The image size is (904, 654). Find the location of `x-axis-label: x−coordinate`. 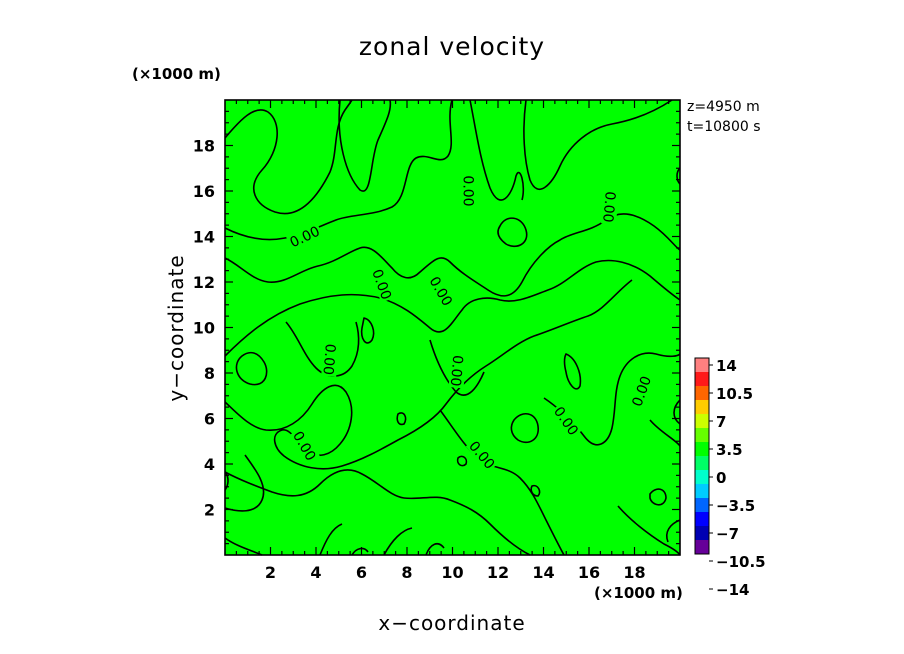

x-axis-label: x−coordinate is located at coordinates (451, 623).